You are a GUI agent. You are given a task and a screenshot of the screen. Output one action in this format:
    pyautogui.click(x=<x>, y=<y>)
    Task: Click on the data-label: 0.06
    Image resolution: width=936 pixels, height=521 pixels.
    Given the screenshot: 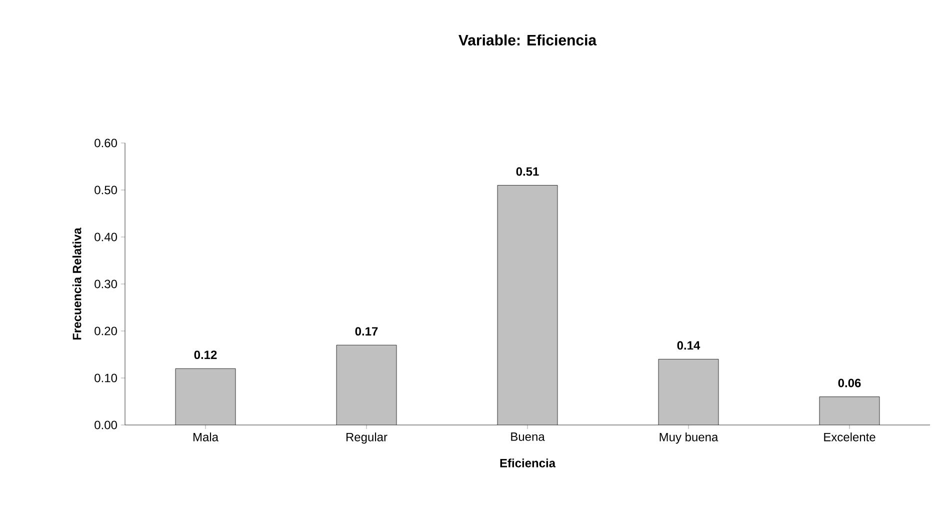 What is the action you would take?
    pyautogui.click(x=849, y=383)
    